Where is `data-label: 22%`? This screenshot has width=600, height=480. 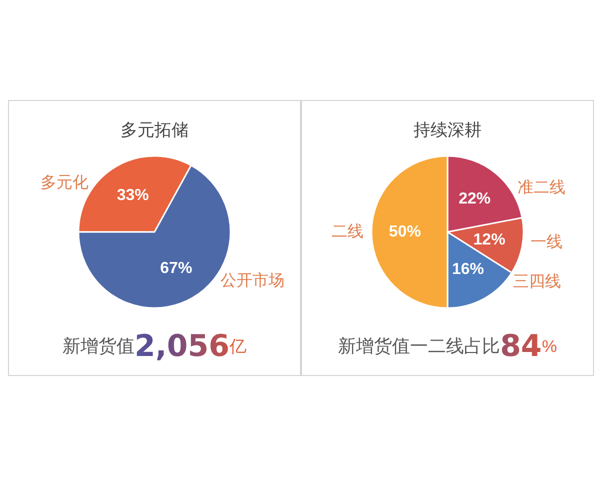 data-label: 22% is located at coordinates (474, 199).